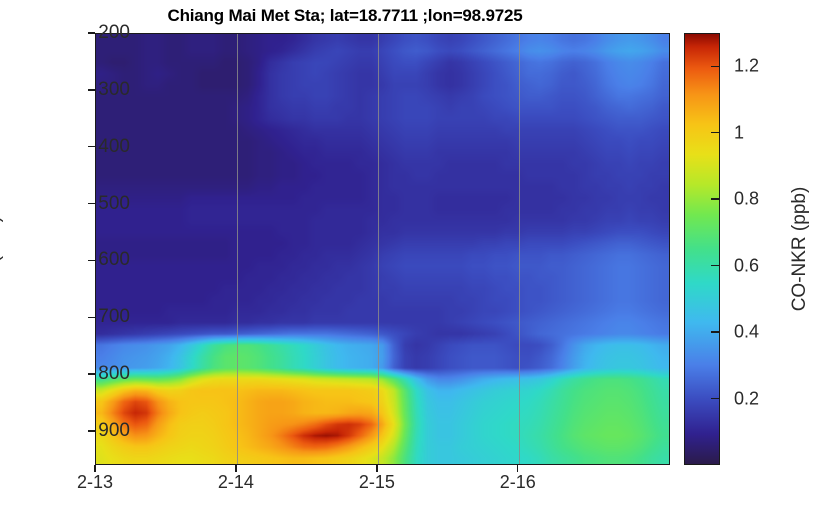 Image resolution: width=833 pixels, height=521 pixels. I want to click on colorbar-tick-0.4, so click(715, 332).